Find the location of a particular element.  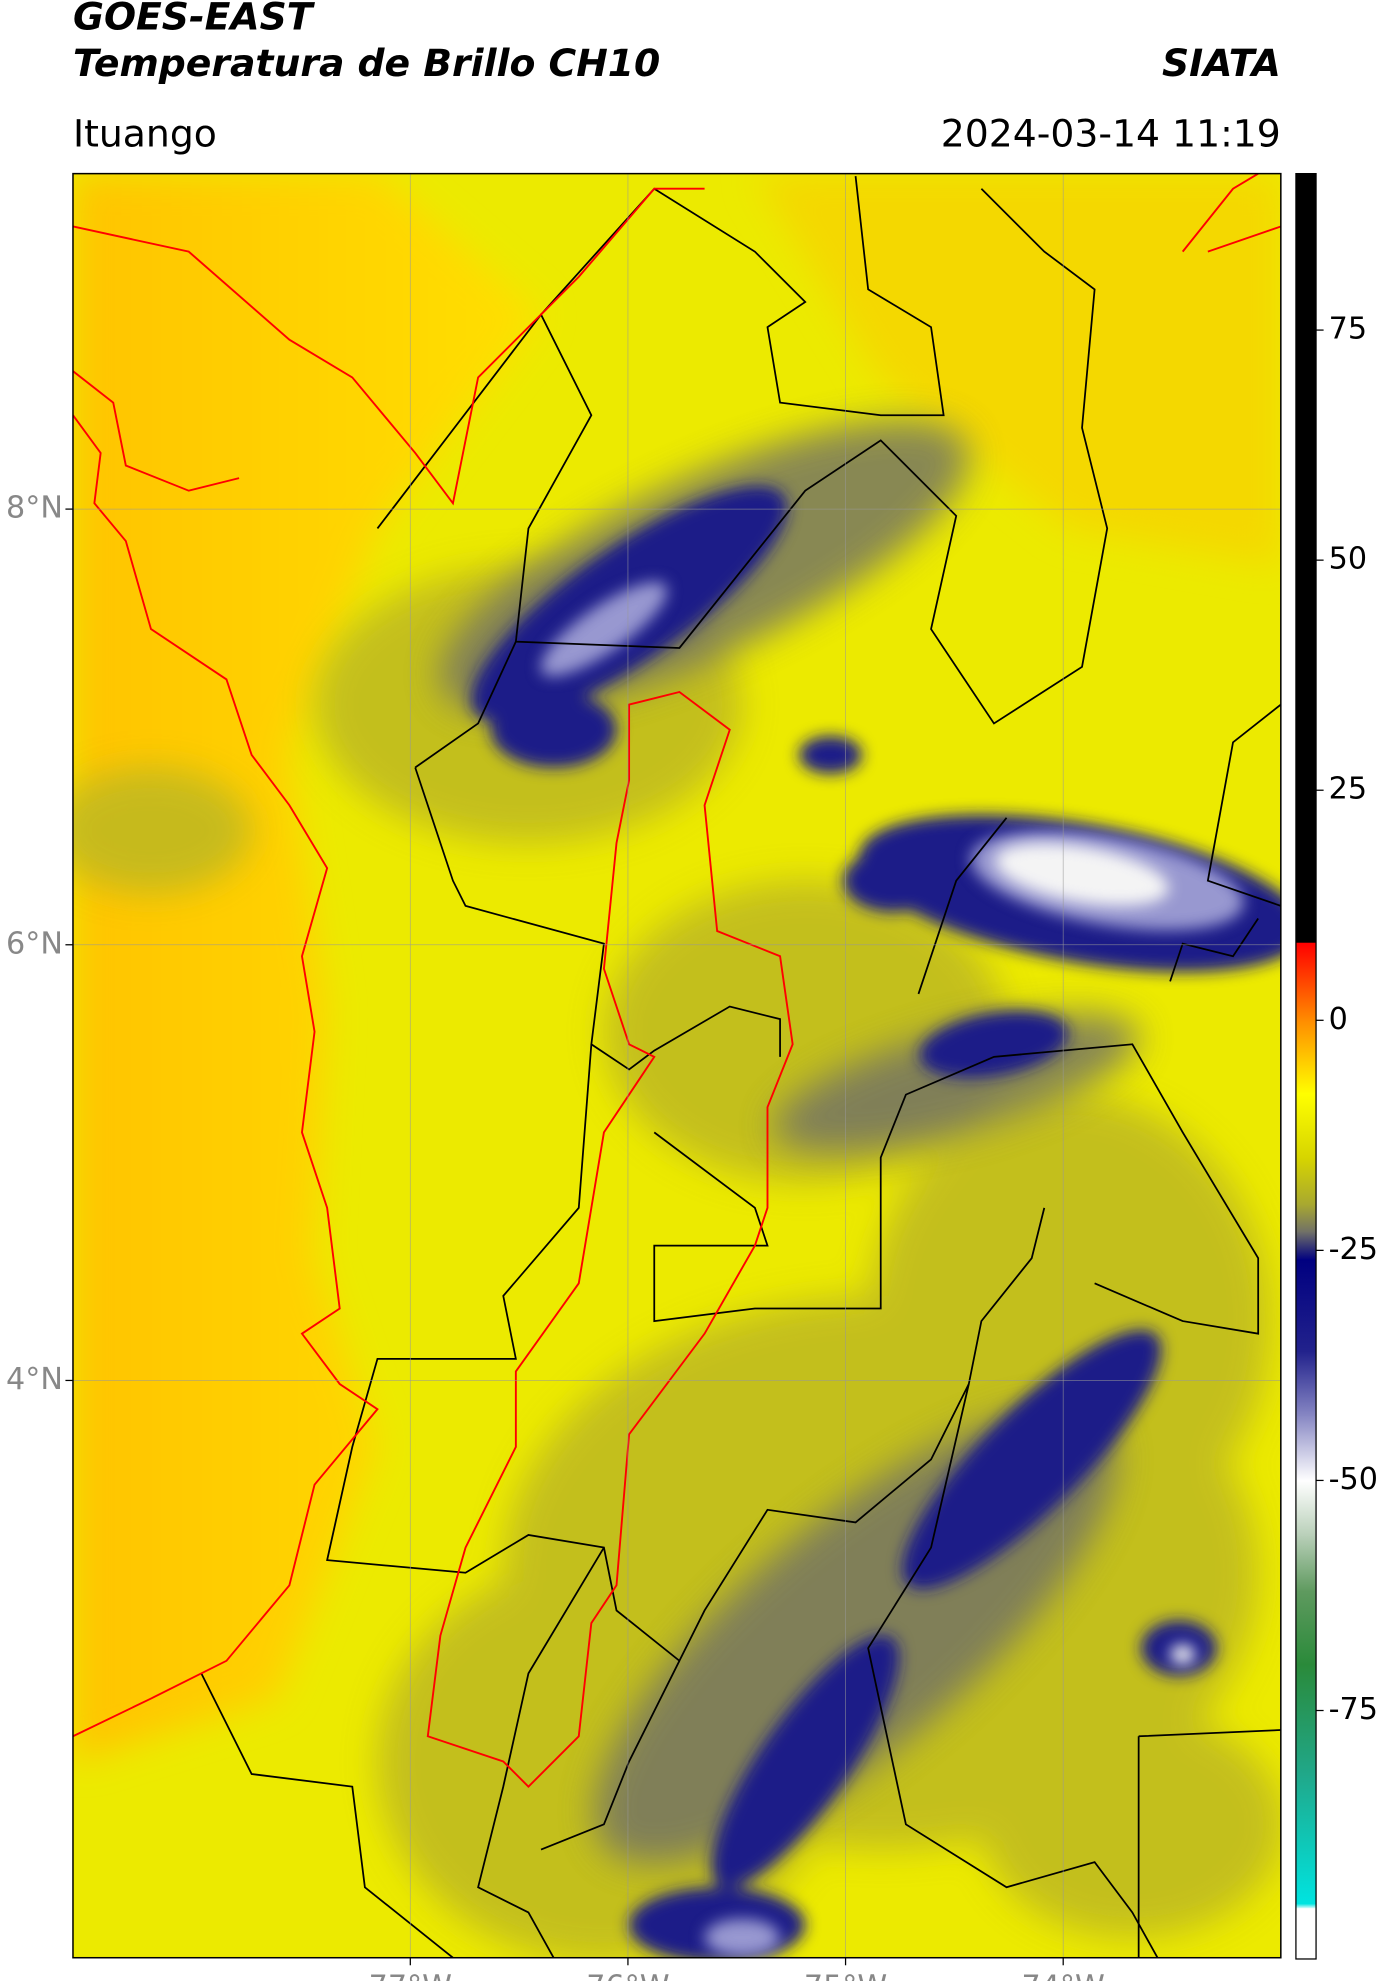

colorbar-tick-label: -25 is located at coordinates (1353, 1249).